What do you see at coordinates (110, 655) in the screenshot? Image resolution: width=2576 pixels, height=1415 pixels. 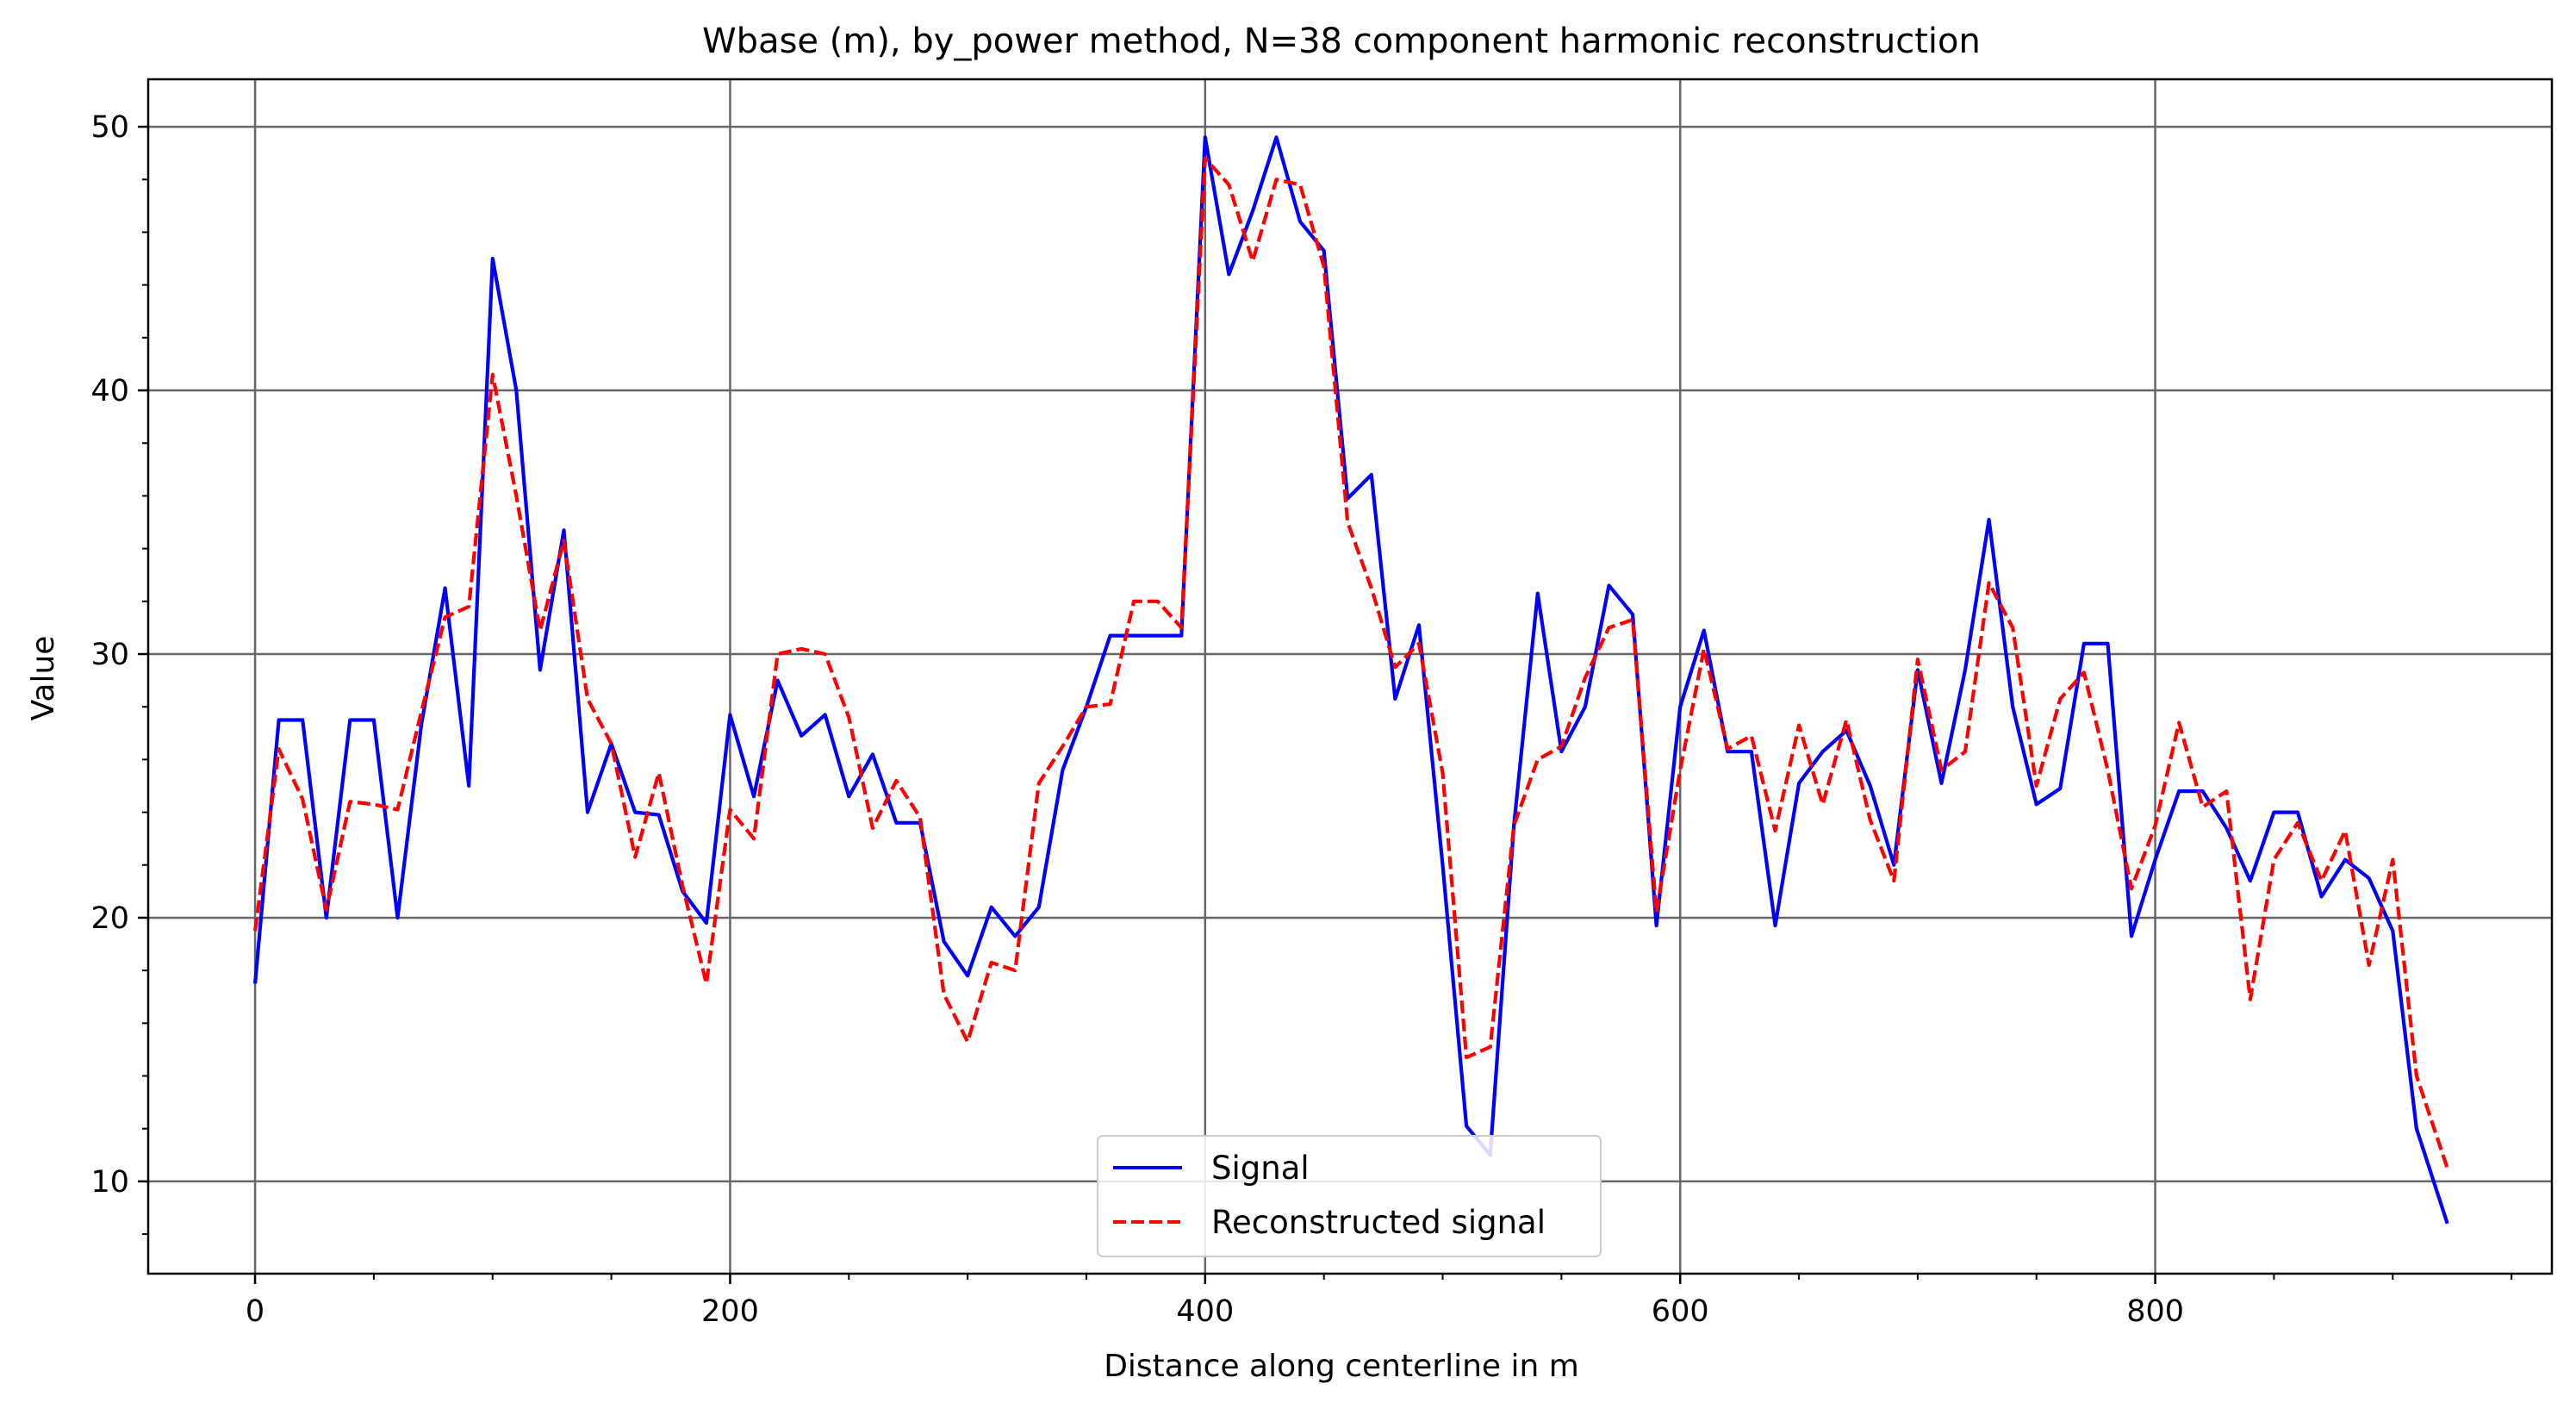 I see `y-tick-label: 30` at bounding box center [110, 655].